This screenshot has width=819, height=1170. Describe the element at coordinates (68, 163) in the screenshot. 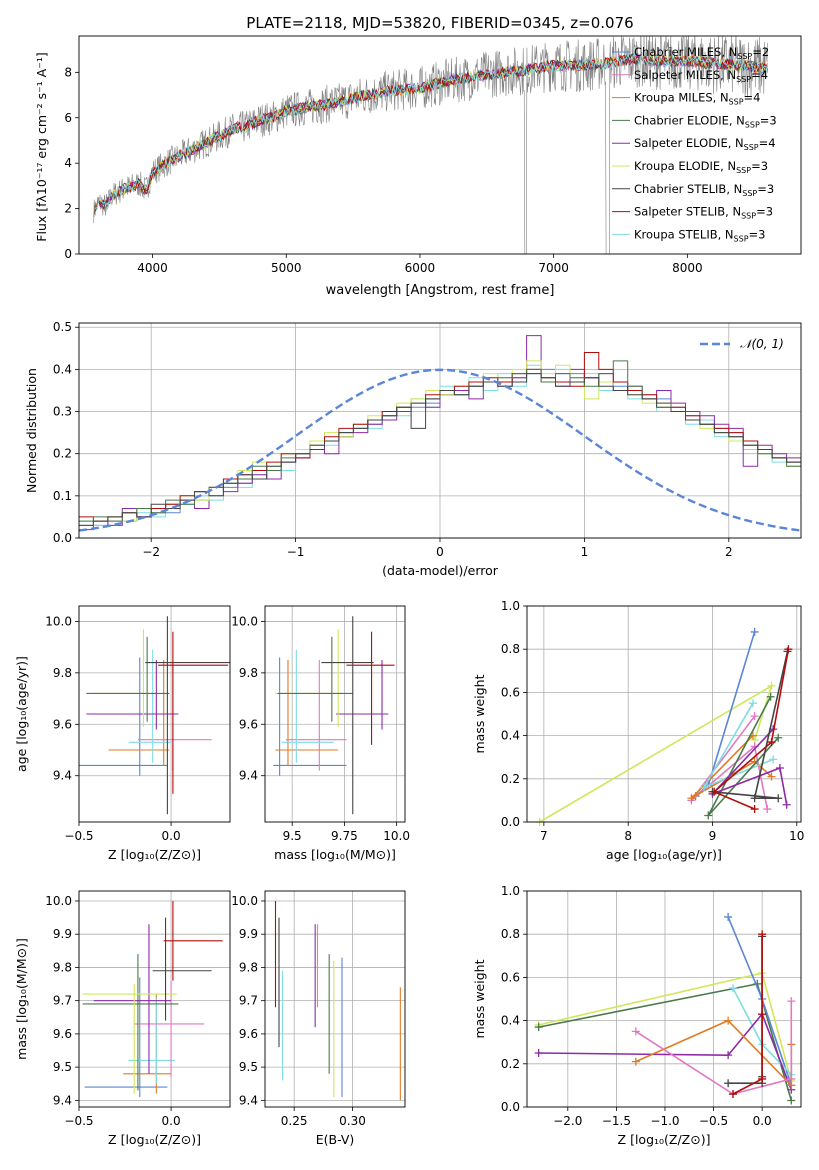

I see `y-tick-label: 4` at that location.